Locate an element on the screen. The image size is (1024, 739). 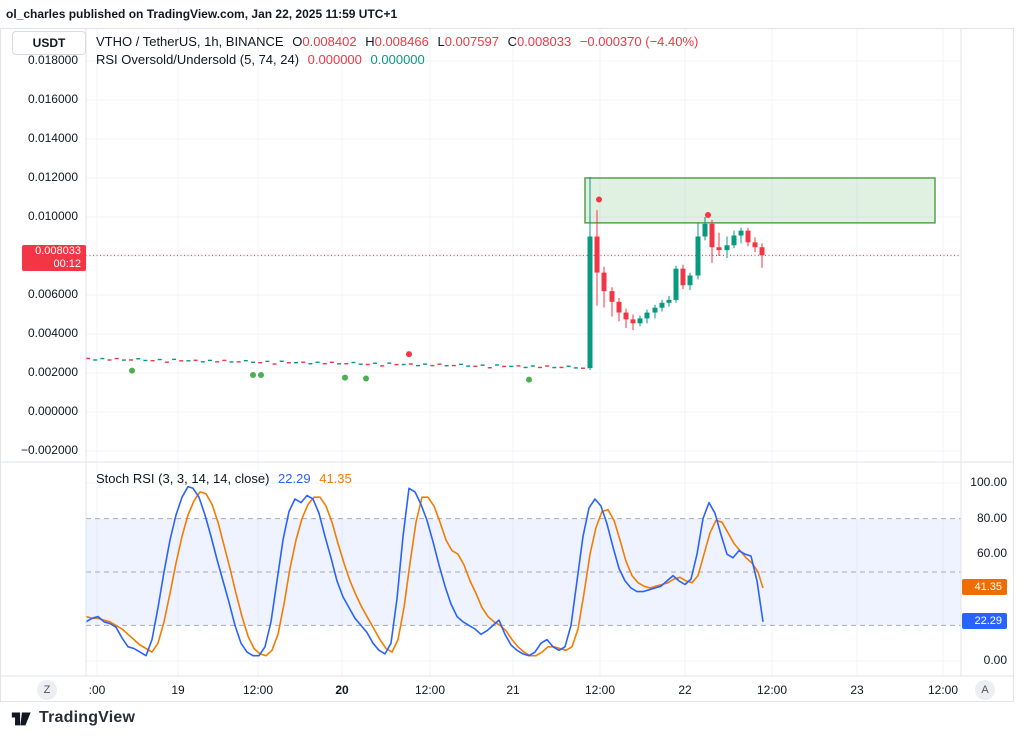
high-value: 0.008466 is located at coordinates (401, 41).